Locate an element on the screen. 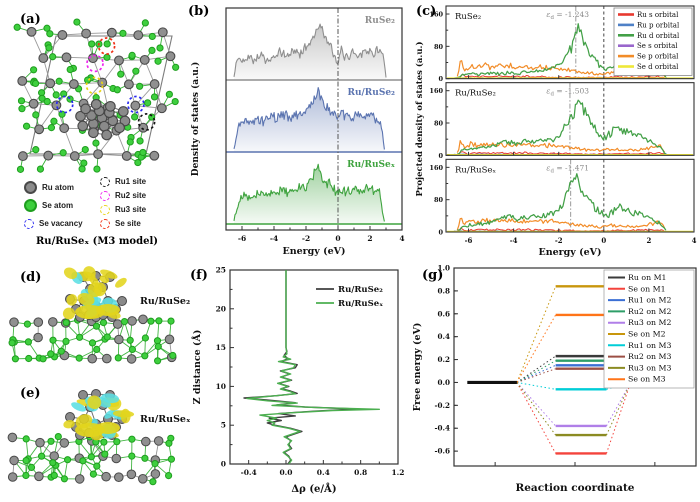 Image resolution: width=700 pixels, height=502 pixels. svg-text: εd = -1.503 is located at coordinates (567, 92).